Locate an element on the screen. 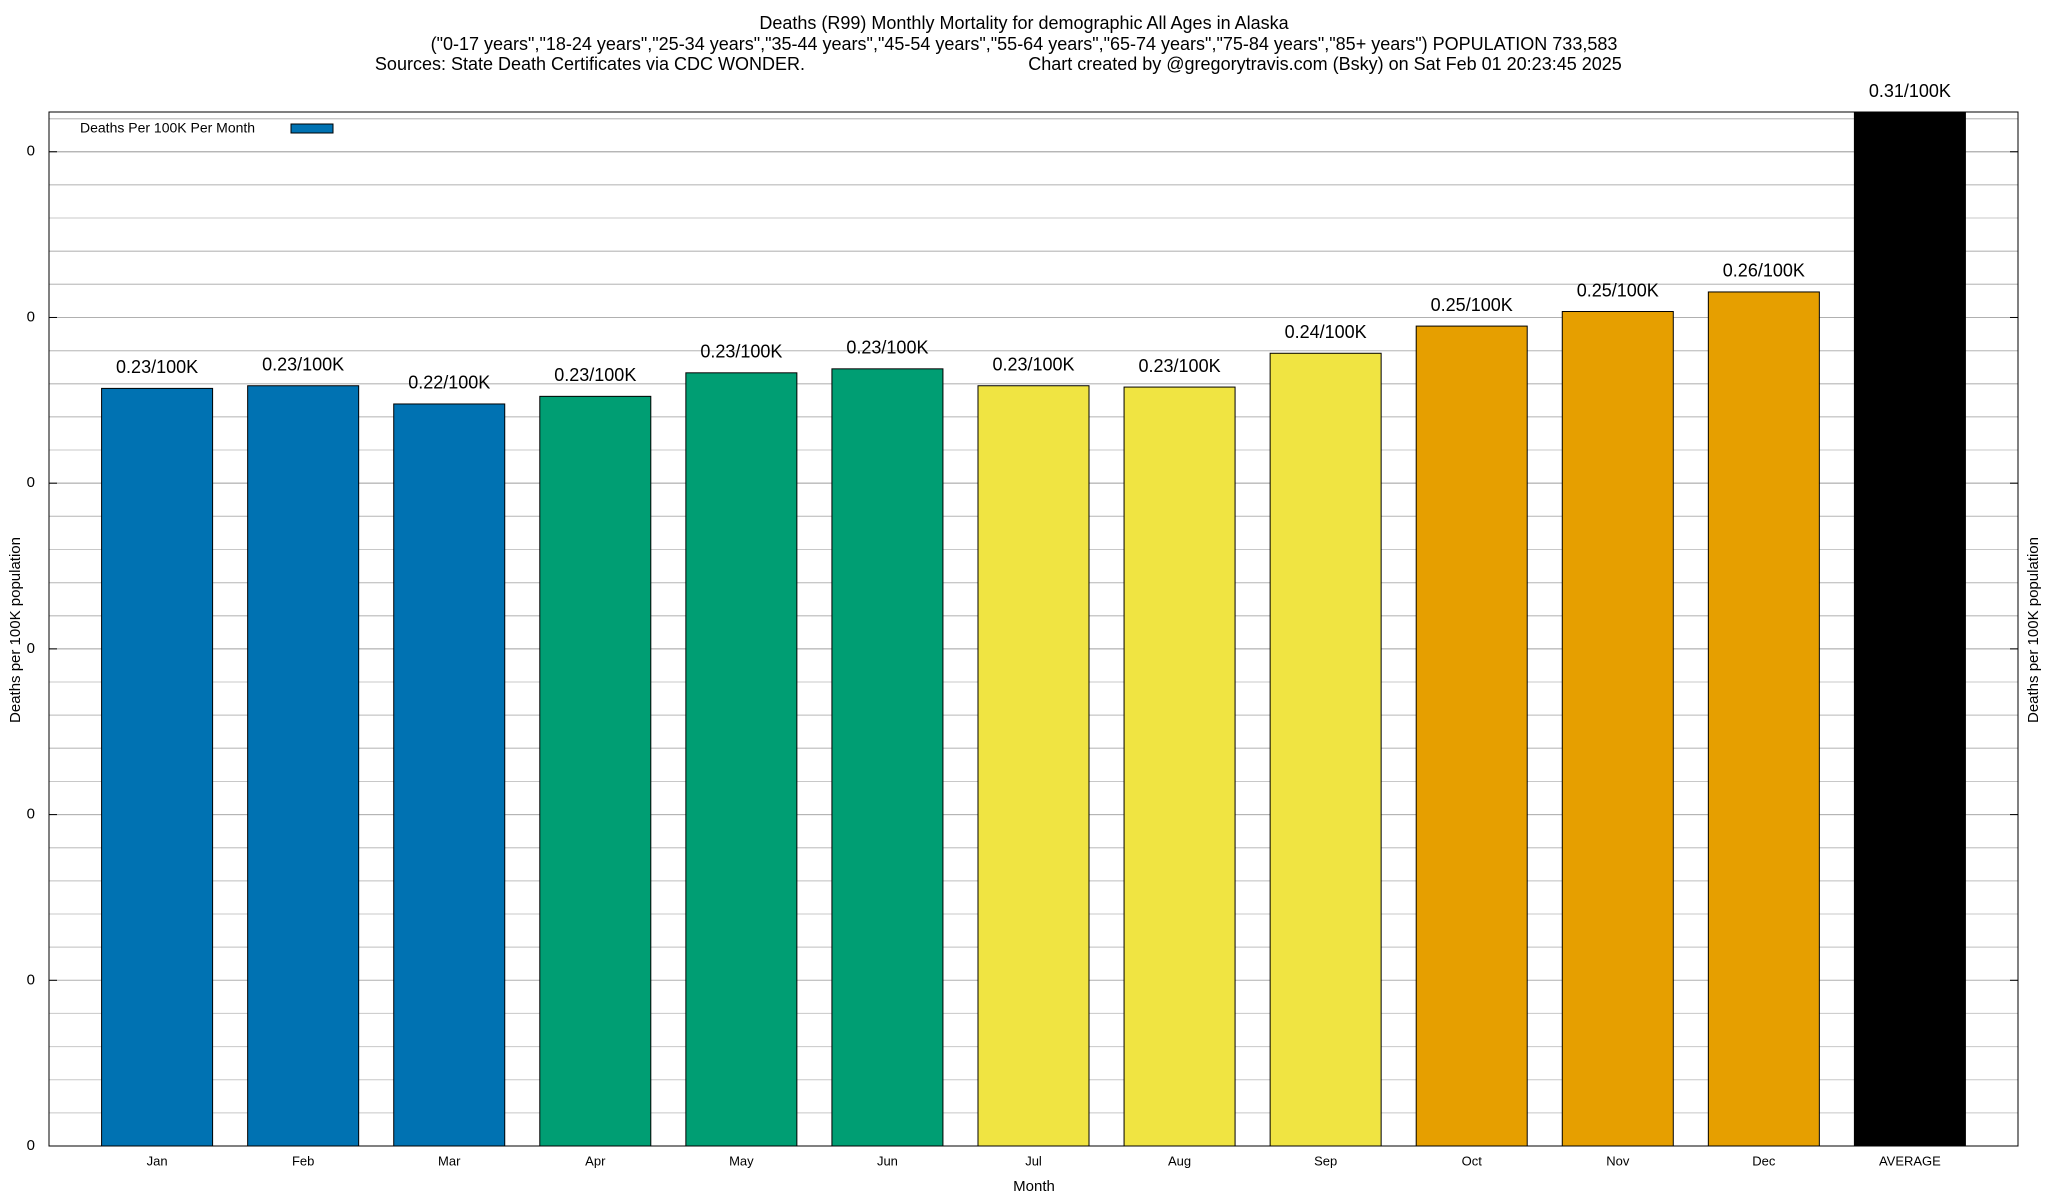  data-label: 0.22/100K is located at coordinates (449, 383).